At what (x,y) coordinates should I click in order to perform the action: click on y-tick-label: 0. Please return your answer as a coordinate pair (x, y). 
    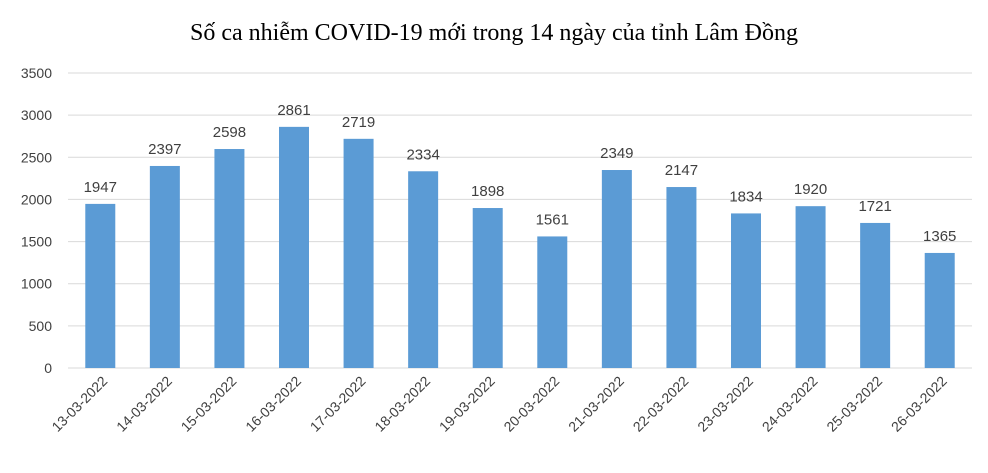
    Looking at the image, I should click on (48, 368).